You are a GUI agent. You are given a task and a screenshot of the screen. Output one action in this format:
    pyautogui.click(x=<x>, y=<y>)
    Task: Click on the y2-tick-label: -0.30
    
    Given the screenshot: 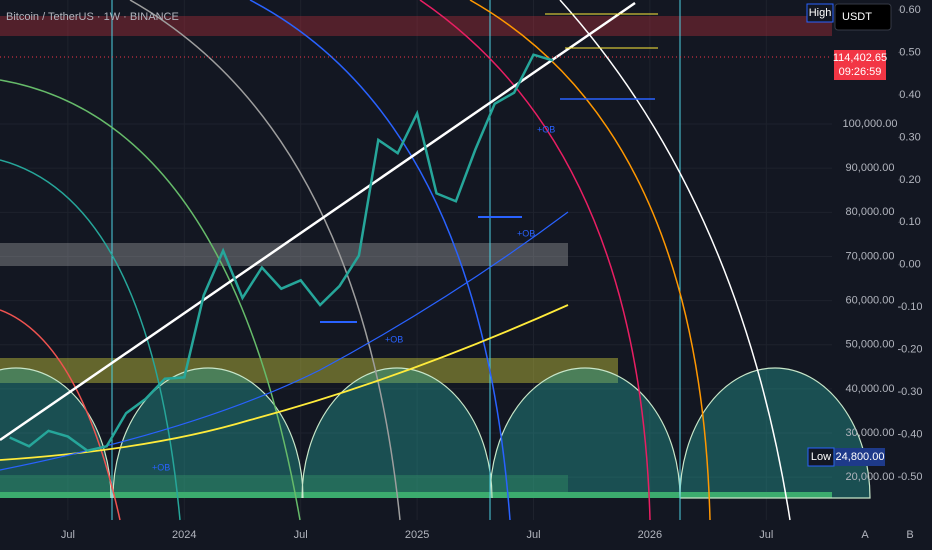 What is the action you would take?
    pyautogui.click(x=909, y=392)
    